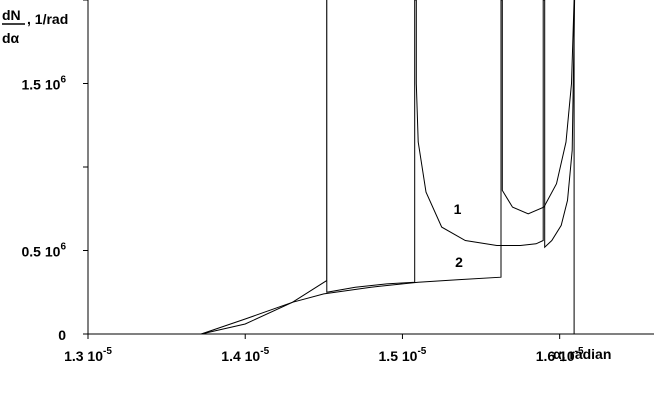 The height and width of the screenshot is (403, 654). I want to click on x-tick-label: 1.4 10-5, so click(245, 355).